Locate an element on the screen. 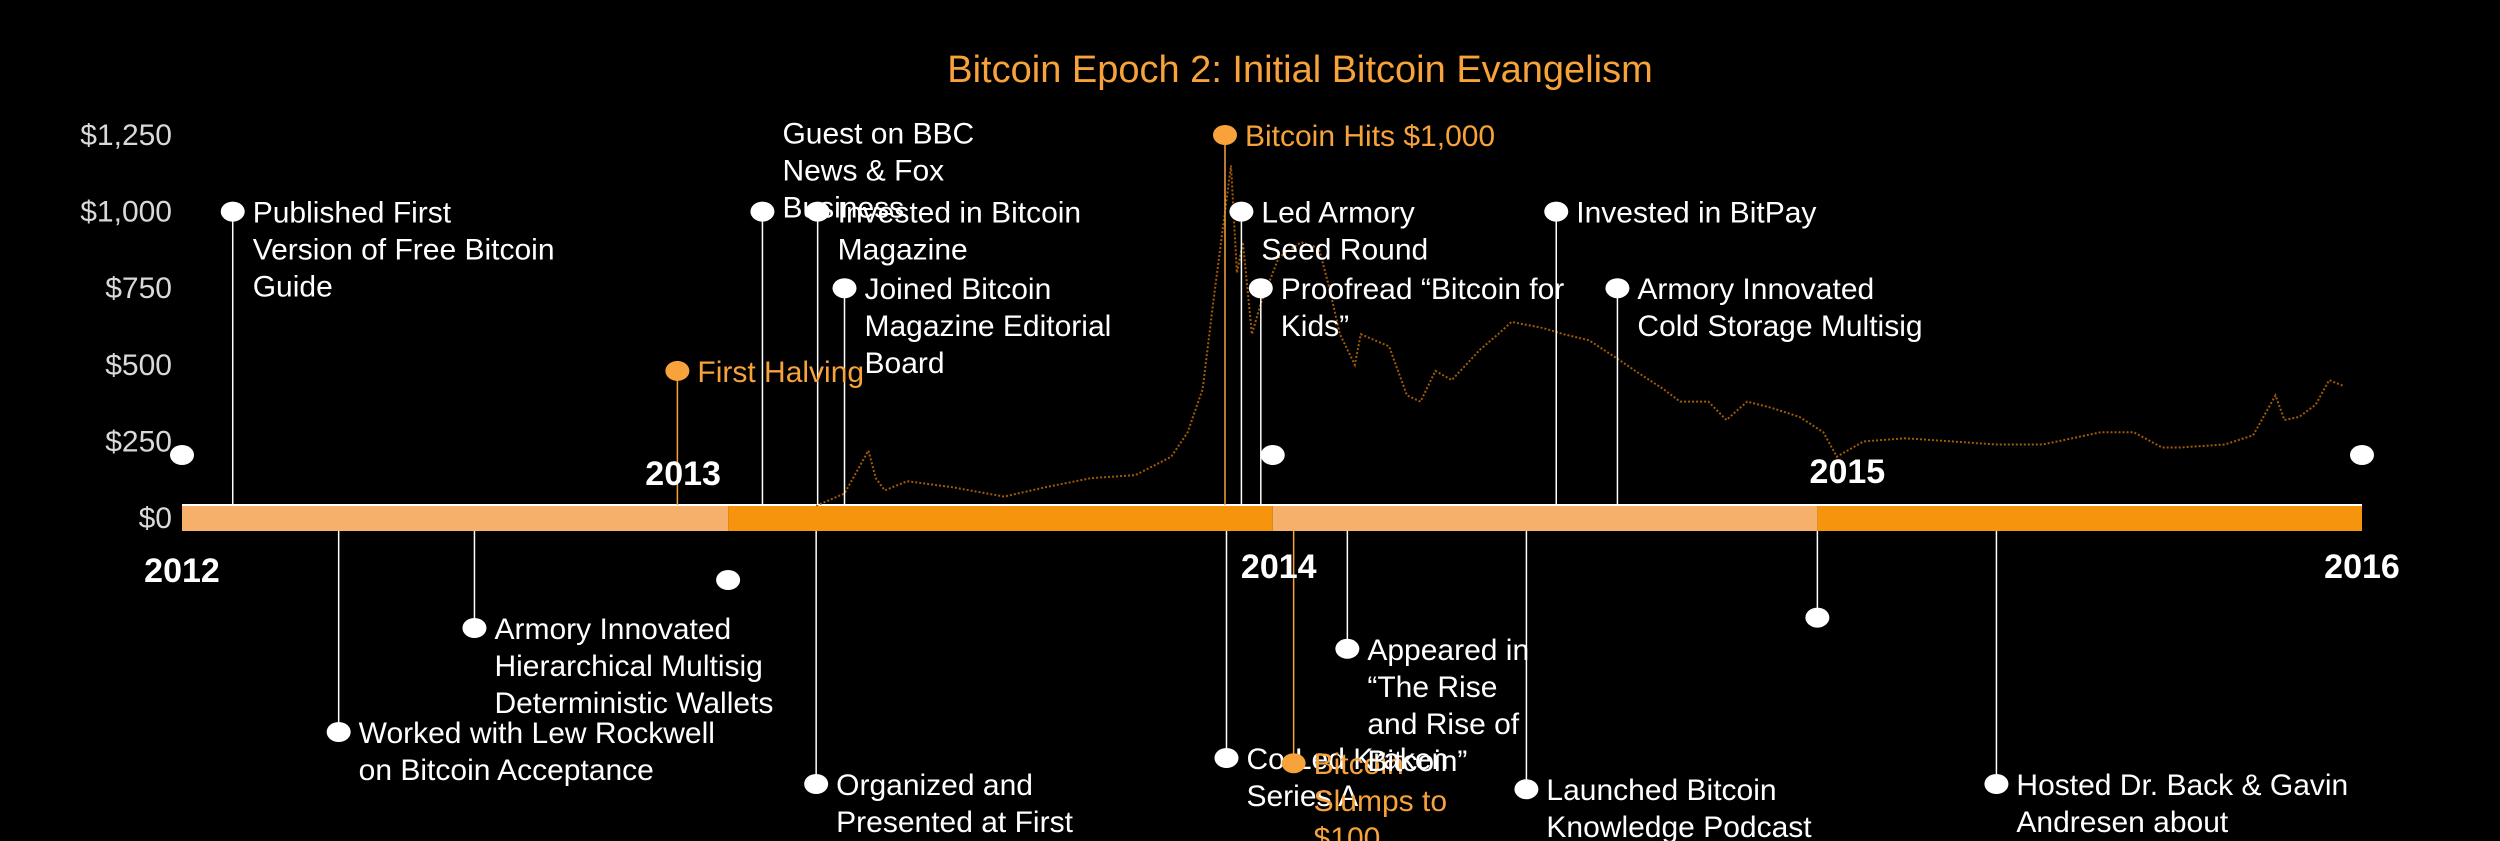  year-label: 2014 is located at coordinates (1279, 567).